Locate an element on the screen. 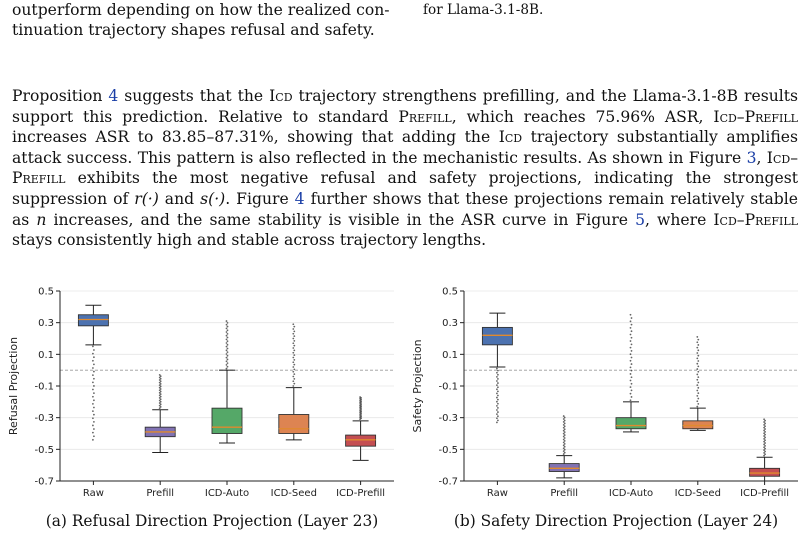  text-span: suggests that the is located at coordinates (194, 96).